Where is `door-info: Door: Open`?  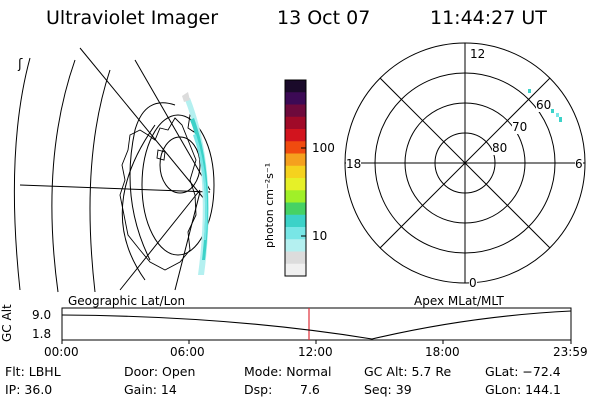 door-info: Door: Open is located at coordinates (160, 371).